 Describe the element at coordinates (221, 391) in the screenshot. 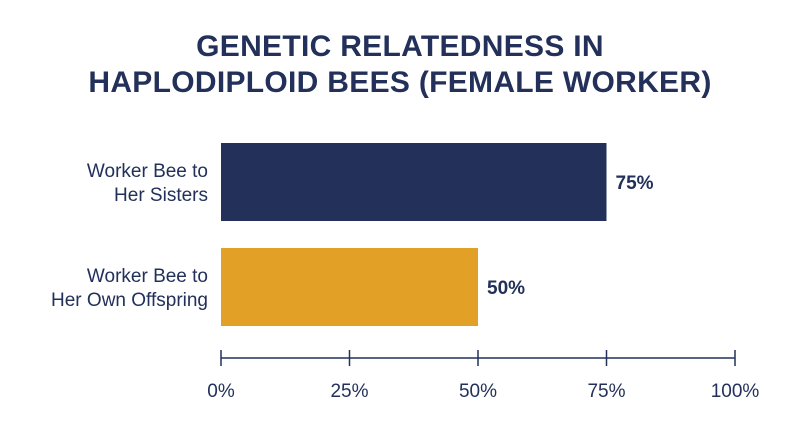

I see `x-tick-label-0: 0%` at that location.